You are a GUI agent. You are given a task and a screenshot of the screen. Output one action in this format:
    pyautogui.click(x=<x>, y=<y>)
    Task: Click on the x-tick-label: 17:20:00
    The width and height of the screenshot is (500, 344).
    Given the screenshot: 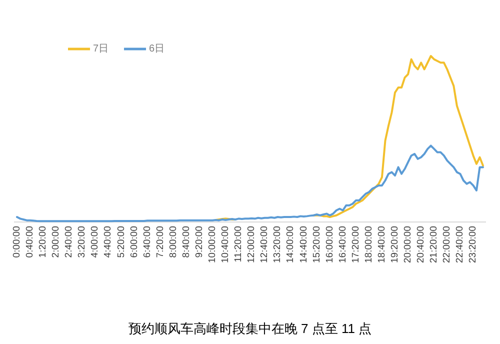 What is the action you would take?
    pyautogui.click(x=356, y=244)
    